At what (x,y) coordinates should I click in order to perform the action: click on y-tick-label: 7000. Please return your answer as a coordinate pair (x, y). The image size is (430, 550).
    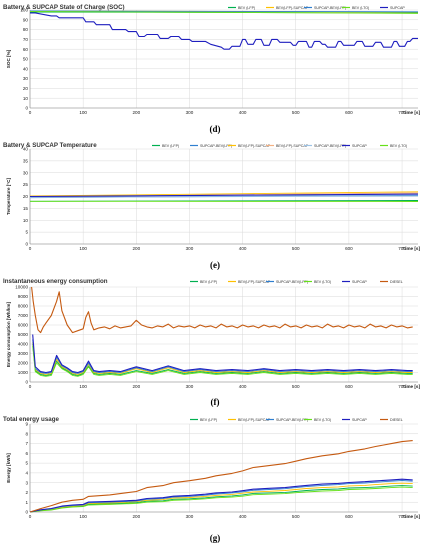
    Looking at the image, I should click on (23, 315).